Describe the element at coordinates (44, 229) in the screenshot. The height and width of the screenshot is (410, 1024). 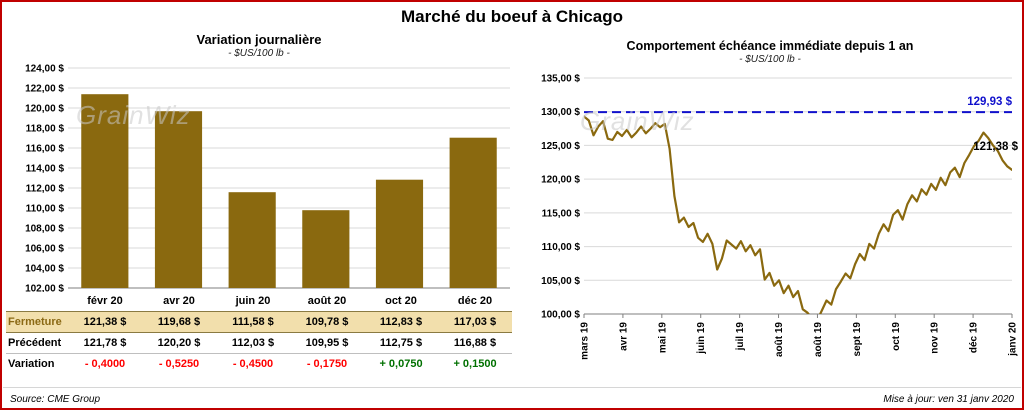
I see `y-tick-label: 108,00 $` at that location.